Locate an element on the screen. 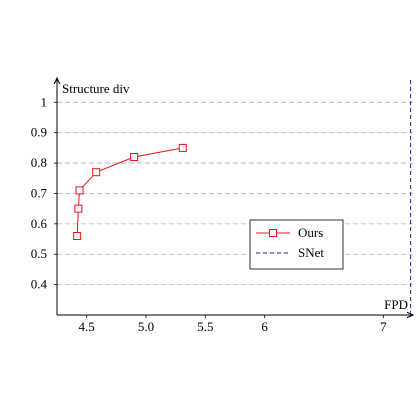 This screenshot has height=420, width=420. y-tick-label: 0.6 is located at coordinates (39, 223).